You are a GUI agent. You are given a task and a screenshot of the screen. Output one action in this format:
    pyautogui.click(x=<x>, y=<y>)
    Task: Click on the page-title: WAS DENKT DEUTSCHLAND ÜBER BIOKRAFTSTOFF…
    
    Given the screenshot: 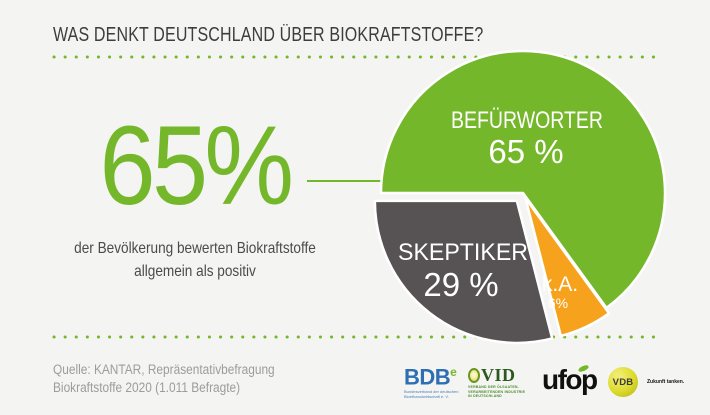 What is the action you would take?
    pyautogui.click(x=268, y=35)
    